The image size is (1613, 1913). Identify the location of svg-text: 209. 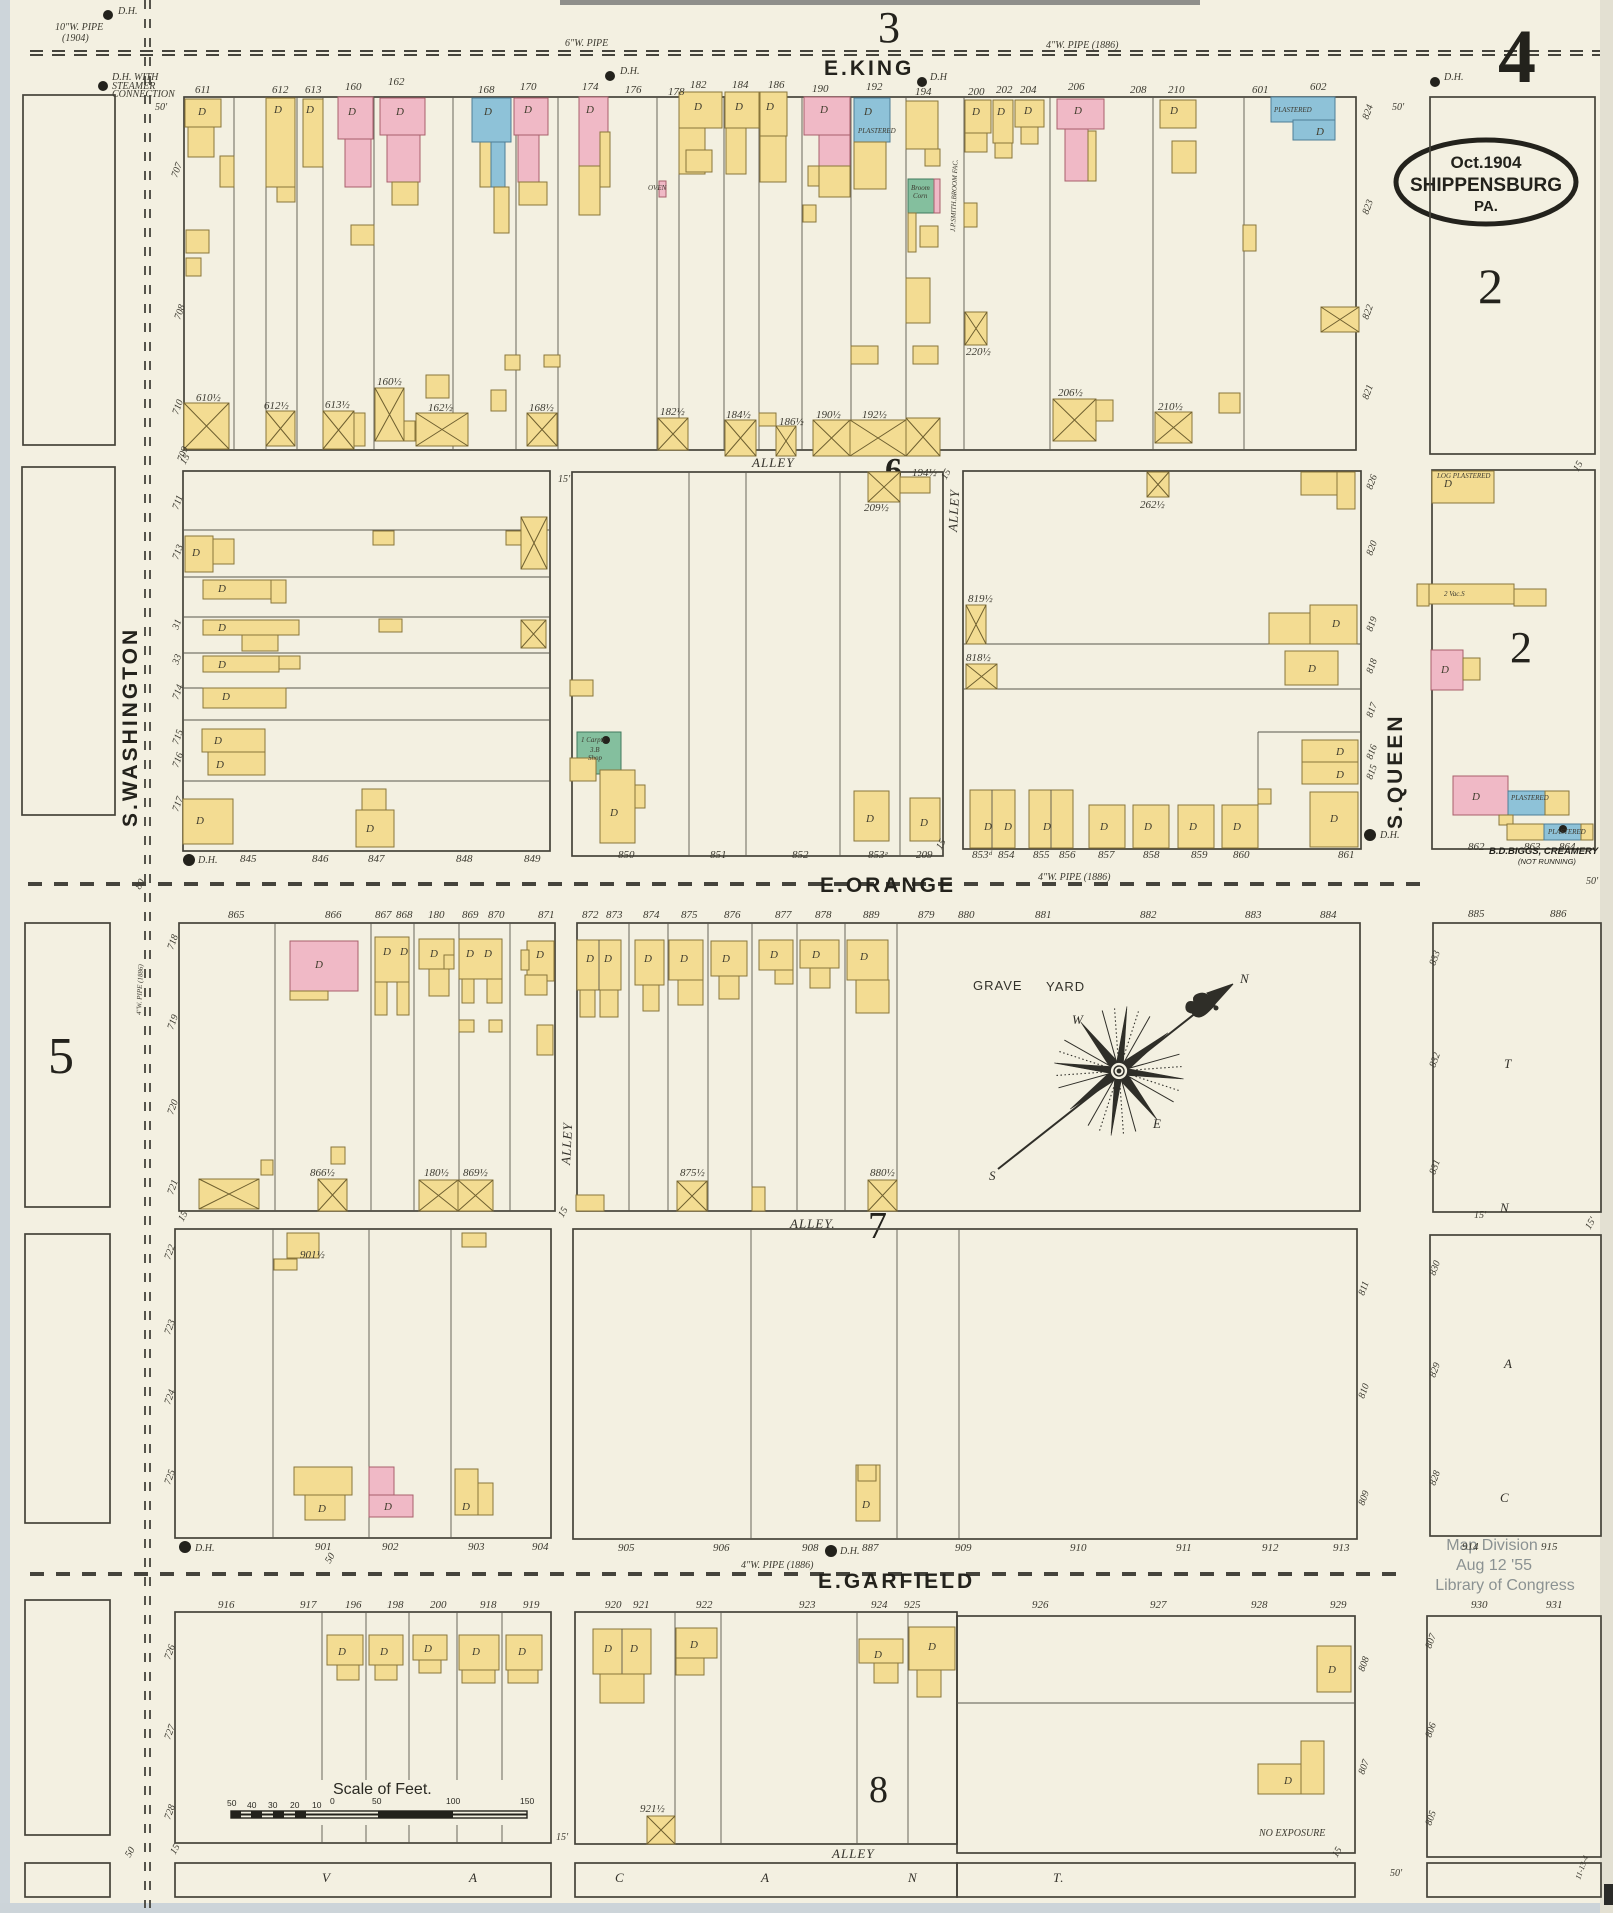
(924, 855).